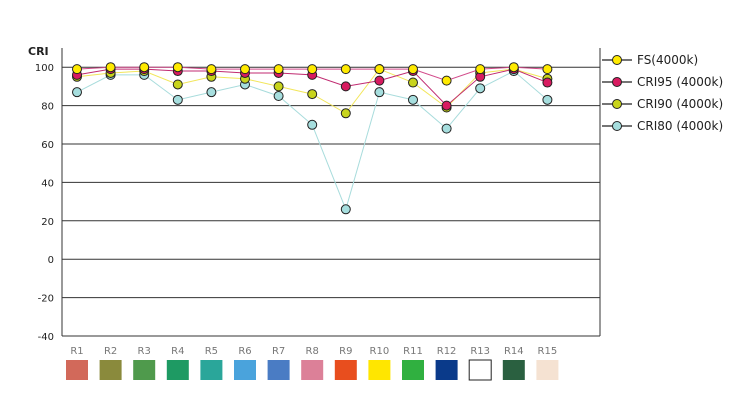  What do you see at coordinates (345, 351) in the screenshot?
I see `x-tick-label: R9` at bounding box center [345, 351].